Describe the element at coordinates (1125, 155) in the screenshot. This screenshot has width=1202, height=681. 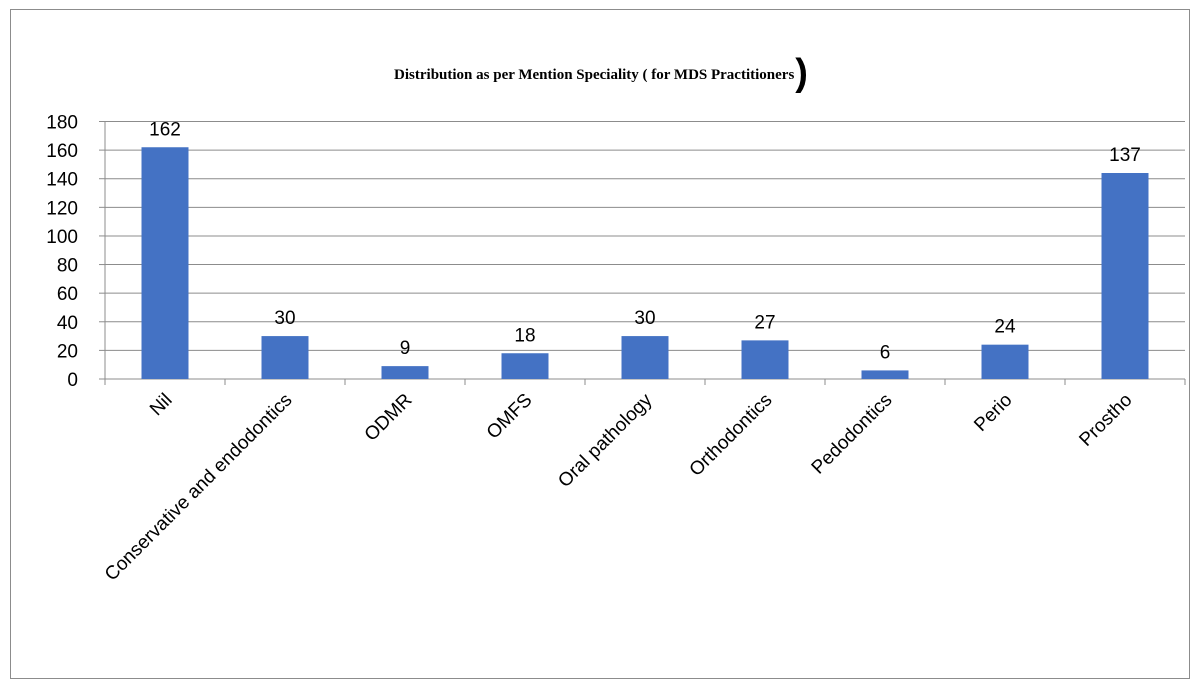
I see `data-label: 137` at that location.